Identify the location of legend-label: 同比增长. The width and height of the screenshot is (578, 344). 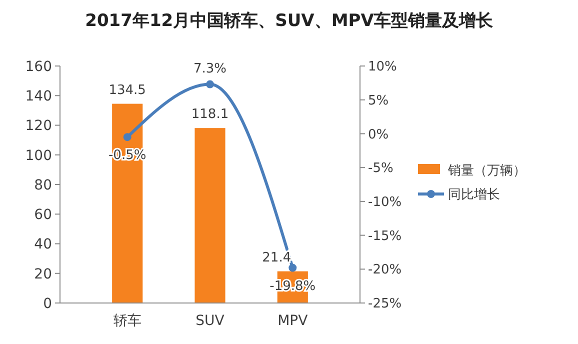
(474, 195).